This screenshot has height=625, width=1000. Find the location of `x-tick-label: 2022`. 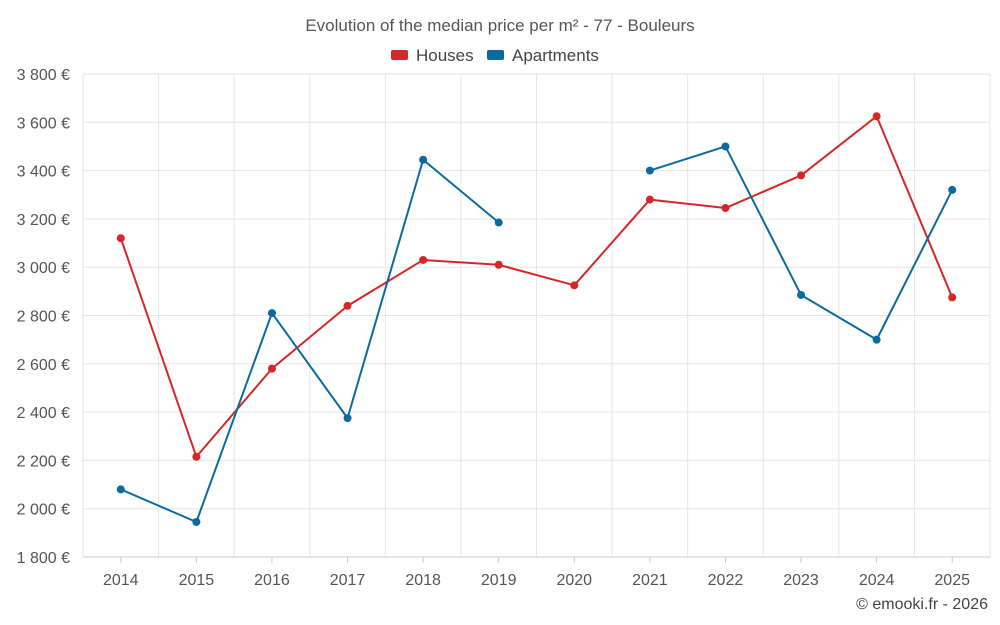

x-tick-label: 2022 is located at coordinates (726, 580).